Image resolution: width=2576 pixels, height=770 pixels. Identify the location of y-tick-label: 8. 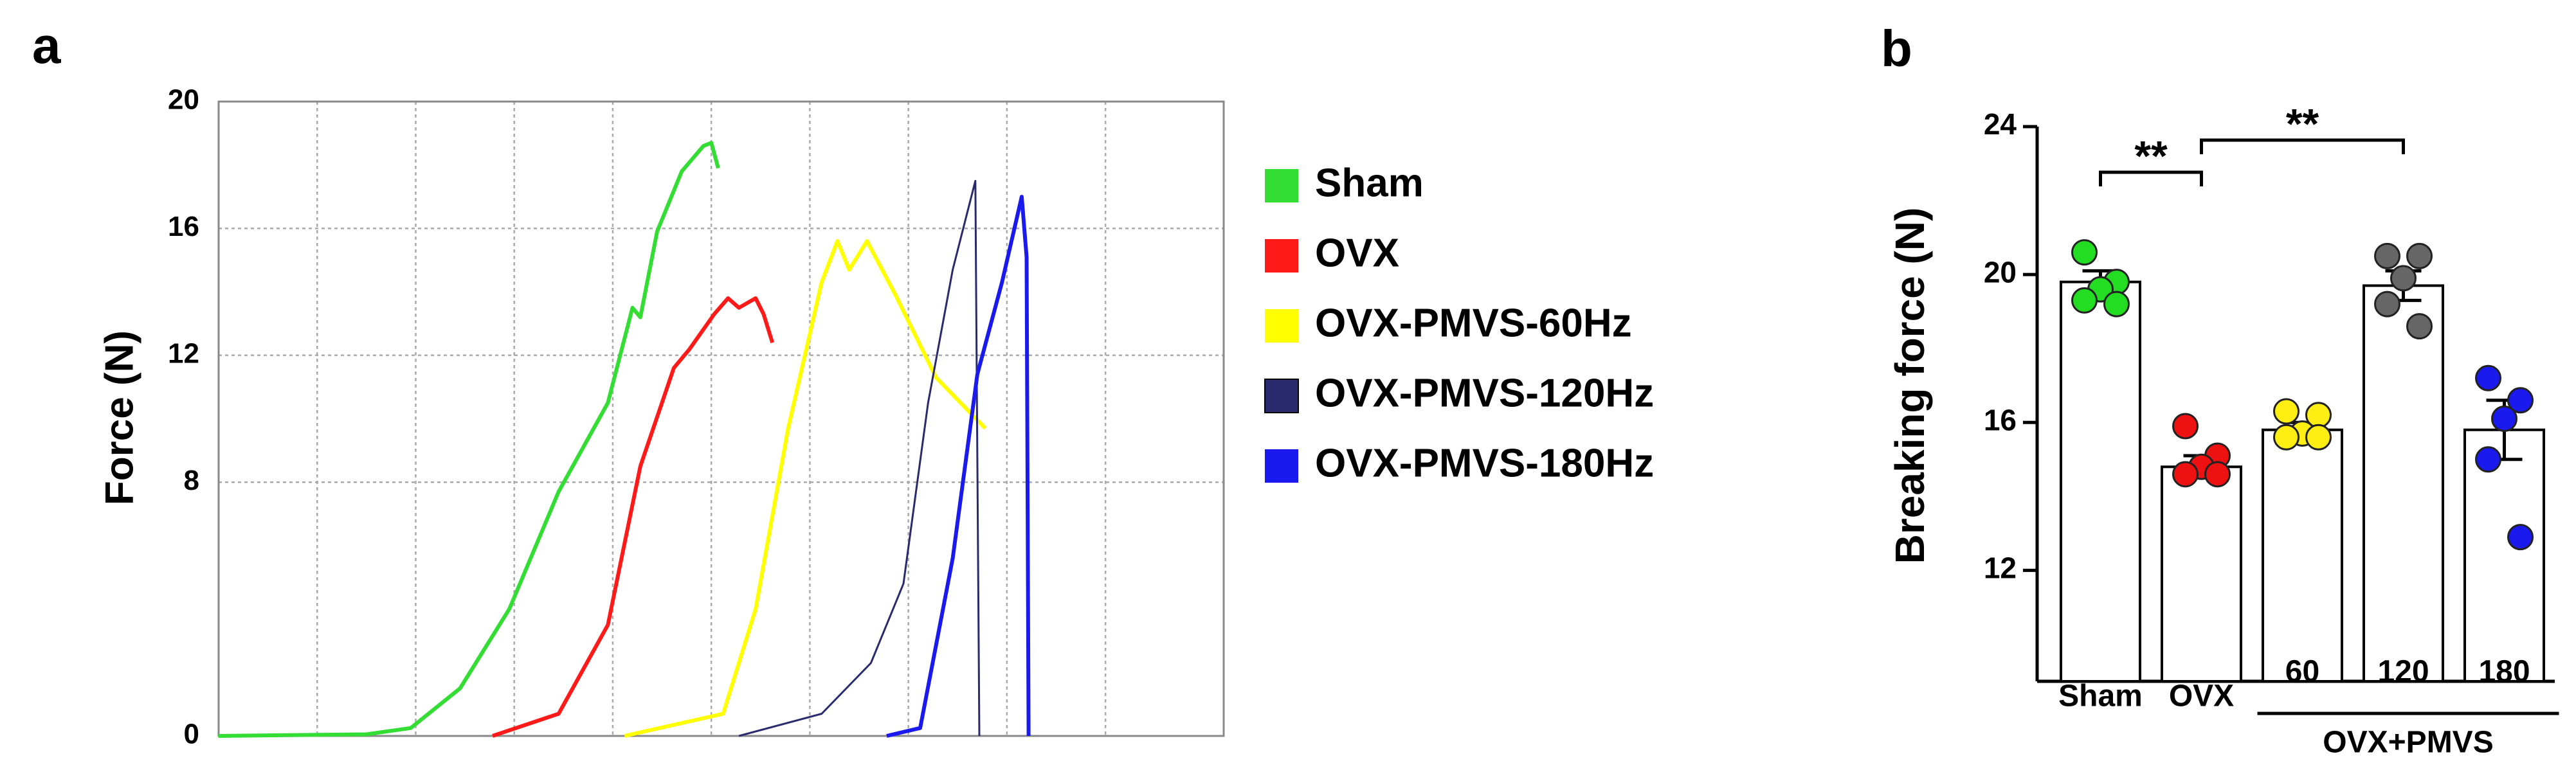
(191, 480).